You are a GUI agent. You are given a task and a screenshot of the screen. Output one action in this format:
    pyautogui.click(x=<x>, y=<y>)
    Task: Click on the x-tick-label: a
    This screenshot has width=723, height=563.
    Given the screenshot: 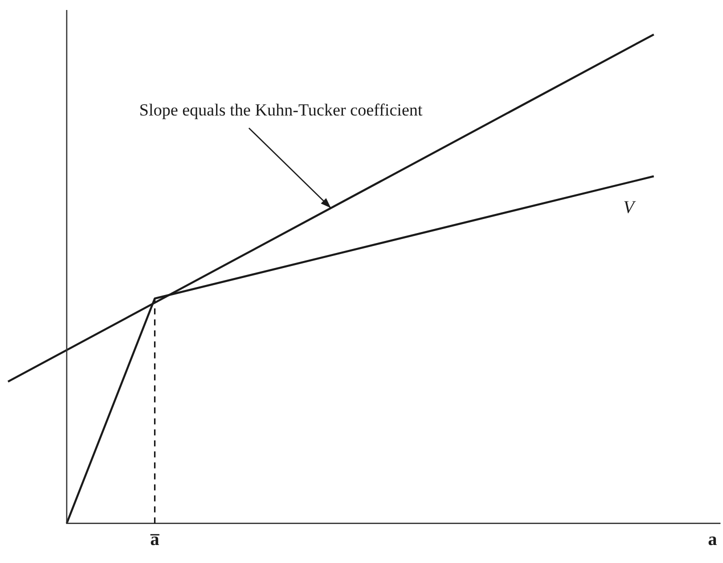 What is the action you would take?
    pyautogui.click(x=712, y=538)
    